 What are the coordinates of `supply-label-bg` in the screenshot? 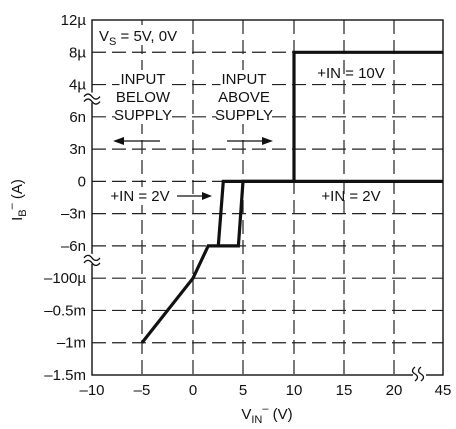 It's located at (143, 35).